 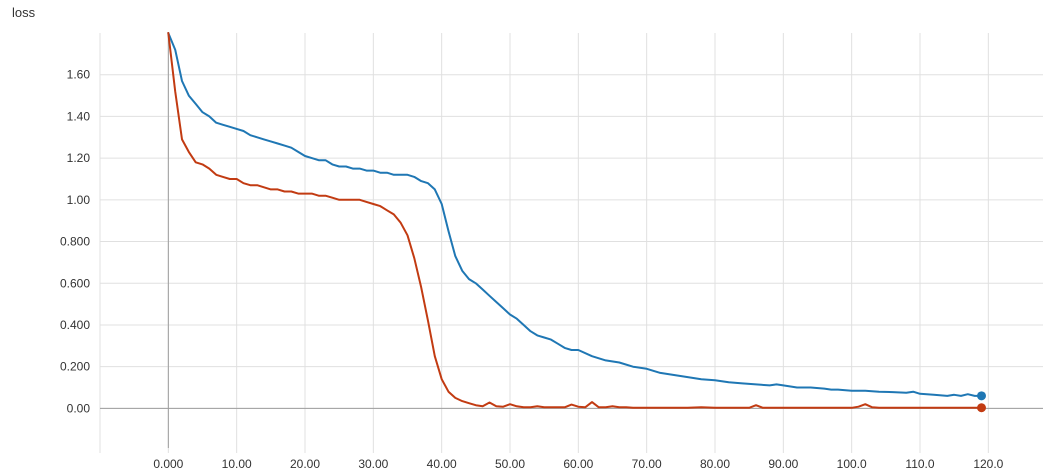 I want to click on y-tick-label: 0.200, so click(x=75, y=367).